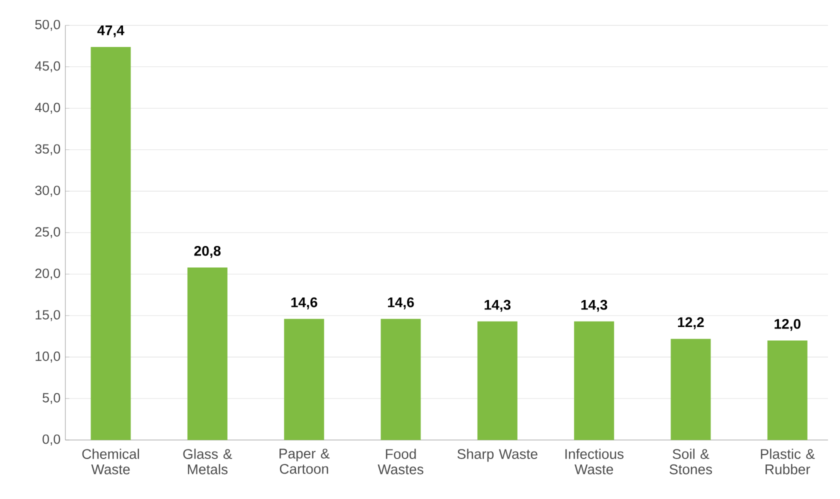 The image size is (840, 499). What do you see at coordinates (51, 440) in the screenshot?
I see `y-tick-label: 0,0` at bounding box center [51, 440].